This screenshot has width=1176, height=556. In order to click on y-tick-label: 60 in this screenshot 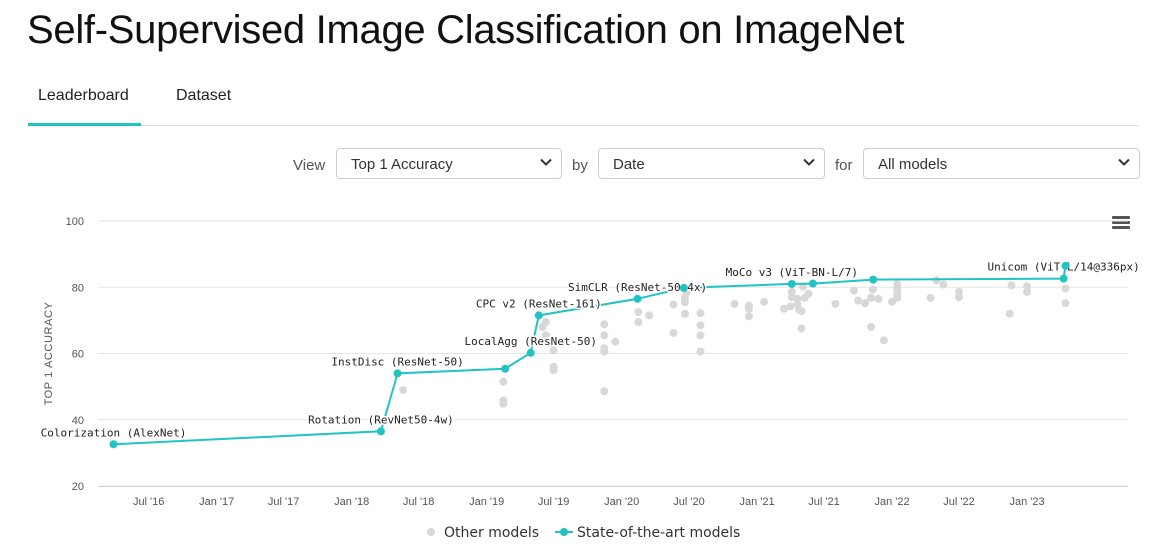, I will do `click(78, 355)`.